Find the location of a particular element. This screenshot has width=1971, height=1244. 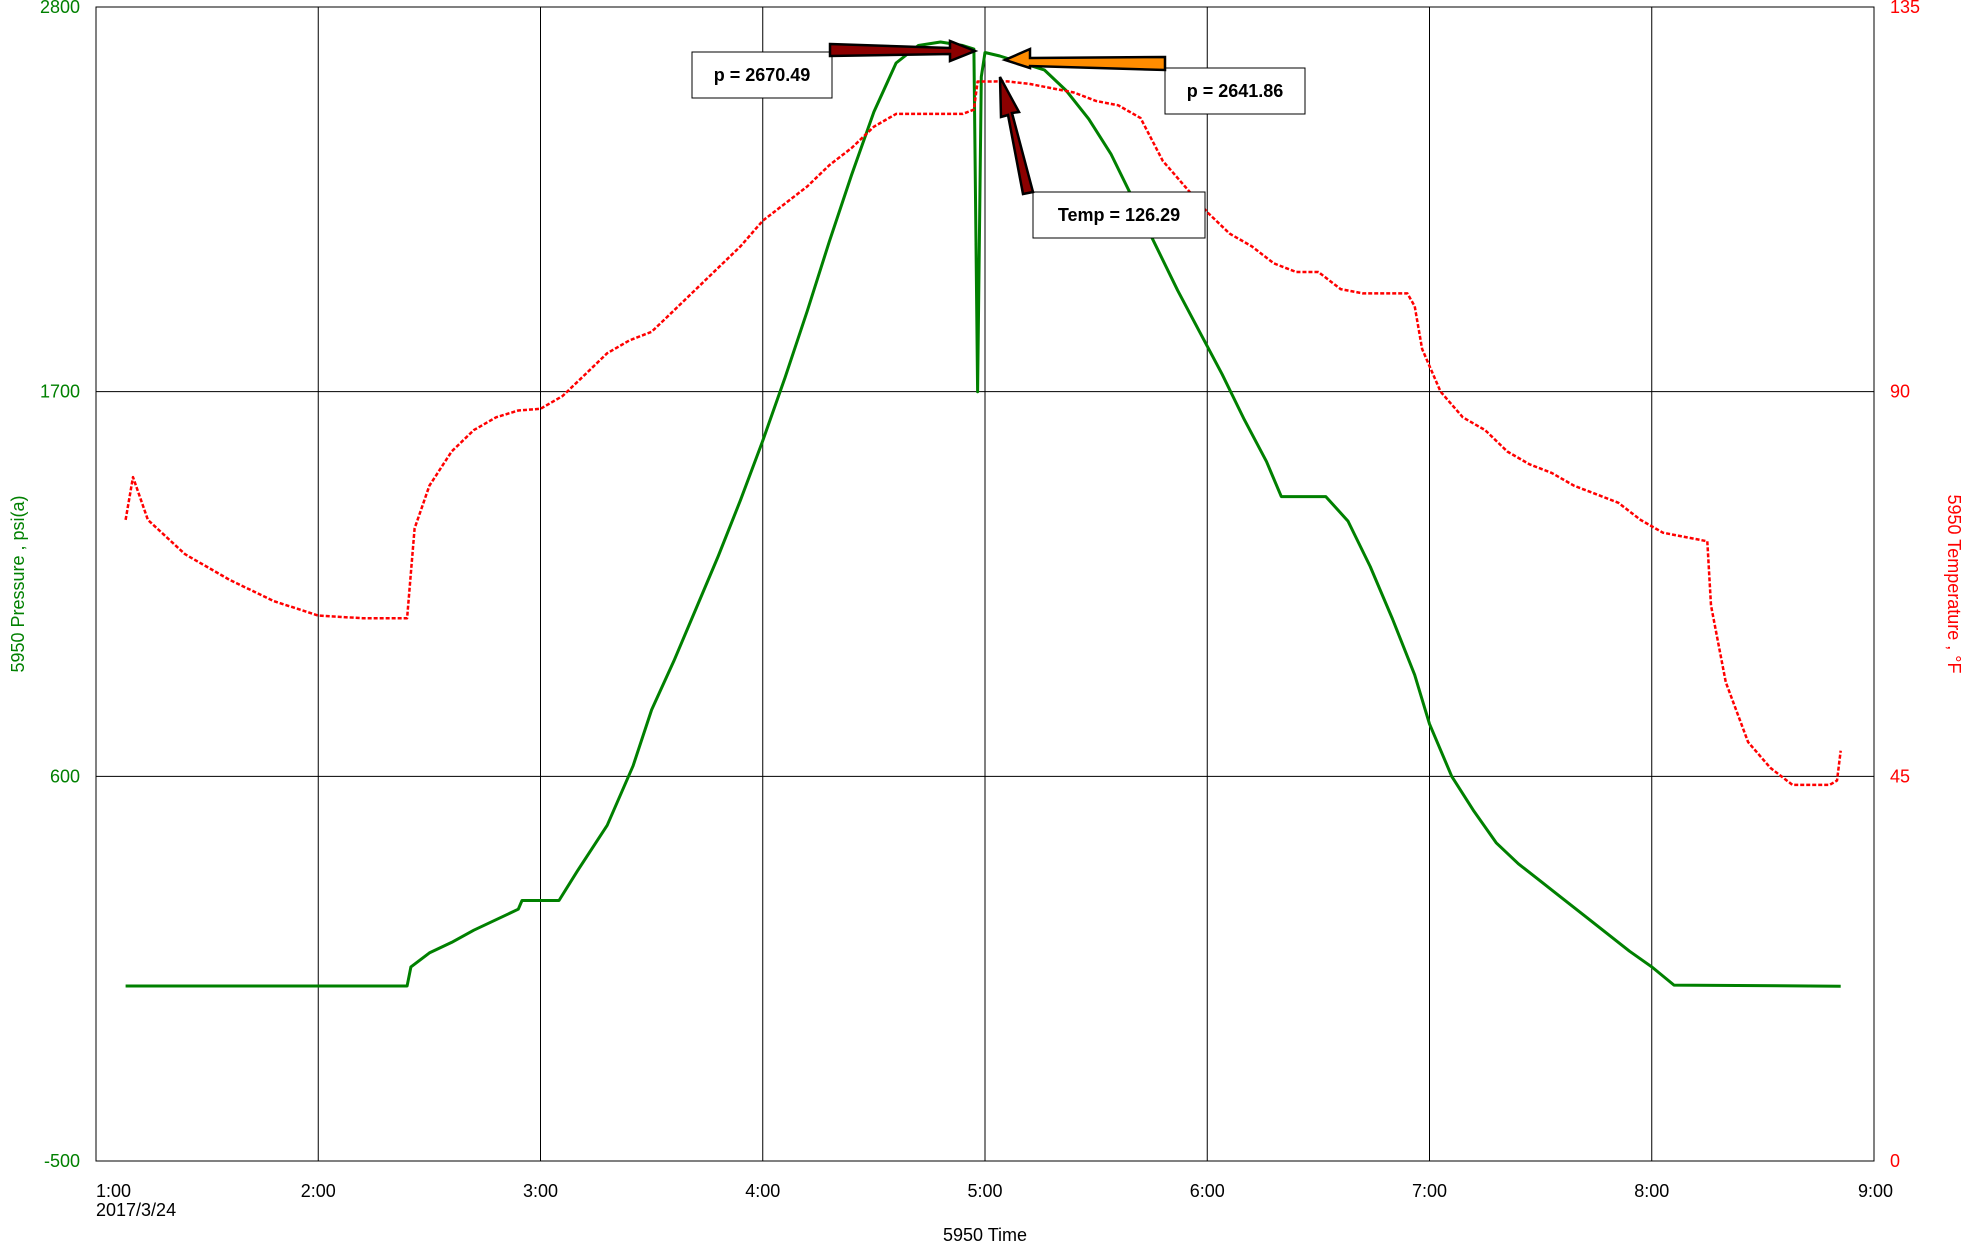

left-tick-label: 2800 is located at coordinates (60, 8).